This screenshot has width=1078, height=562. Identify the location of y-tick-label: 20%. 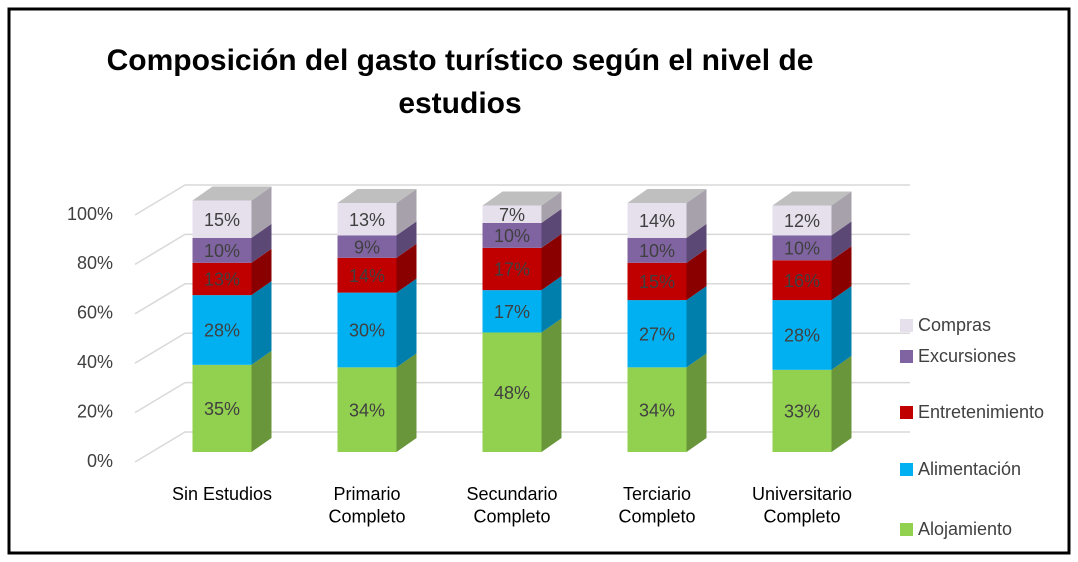
(95, 411).